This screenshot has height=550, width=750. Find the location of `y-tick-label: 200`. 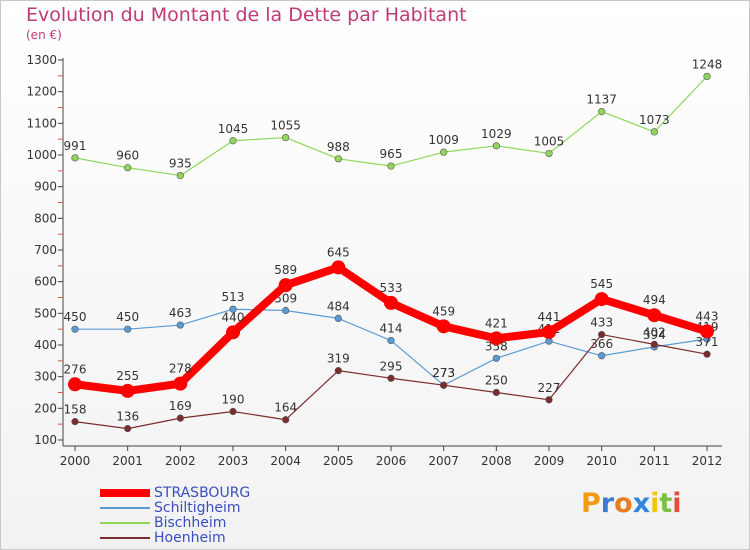

y-tick-label: 200 is located at coordinates (45, 408).